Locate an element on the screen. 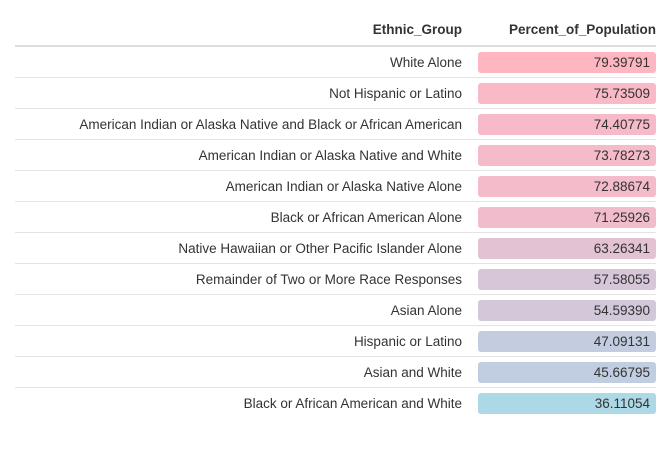 The image size is (669, 474). percent-cell-wrap: 73.78273 is located at coordinates (563, 155).